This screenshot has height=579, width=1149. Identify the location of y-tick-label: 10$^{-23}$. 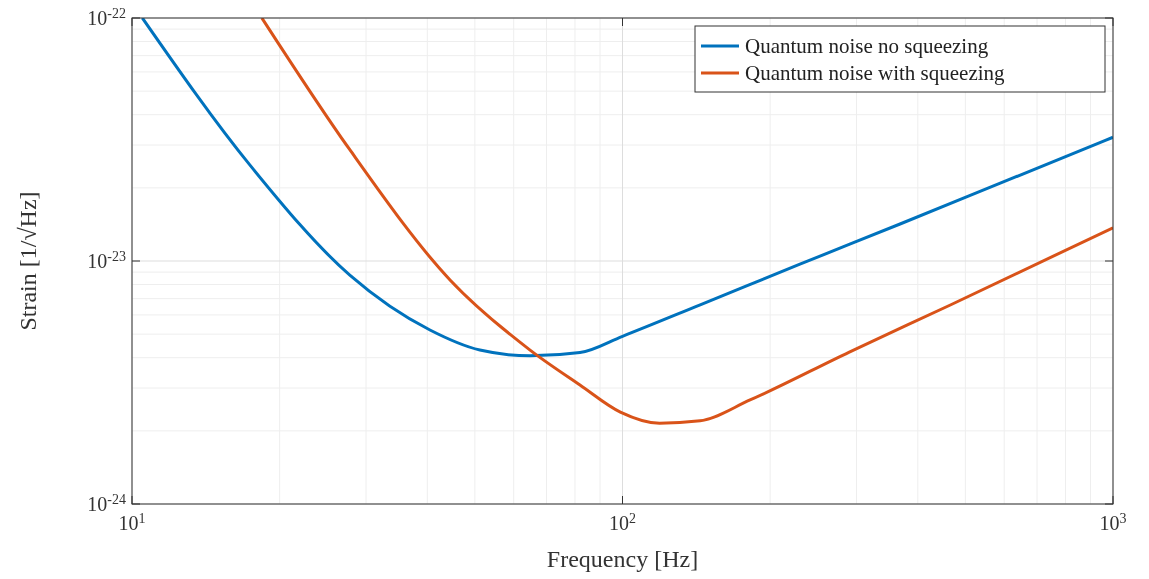
(106, 260).